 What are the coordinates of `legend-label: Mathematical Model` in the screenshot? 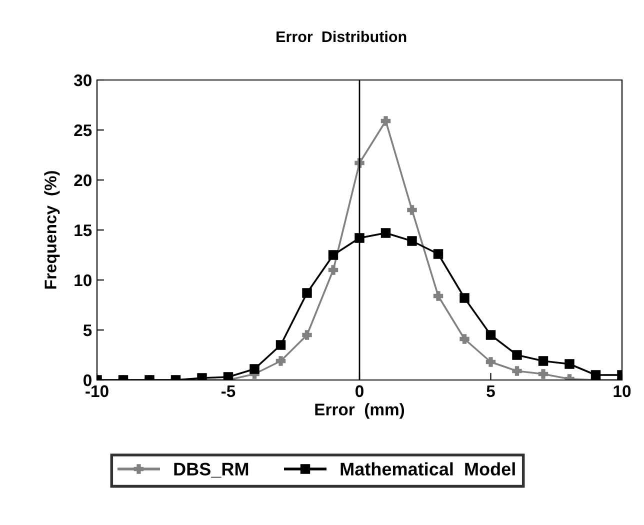 It's located at (427, 469).